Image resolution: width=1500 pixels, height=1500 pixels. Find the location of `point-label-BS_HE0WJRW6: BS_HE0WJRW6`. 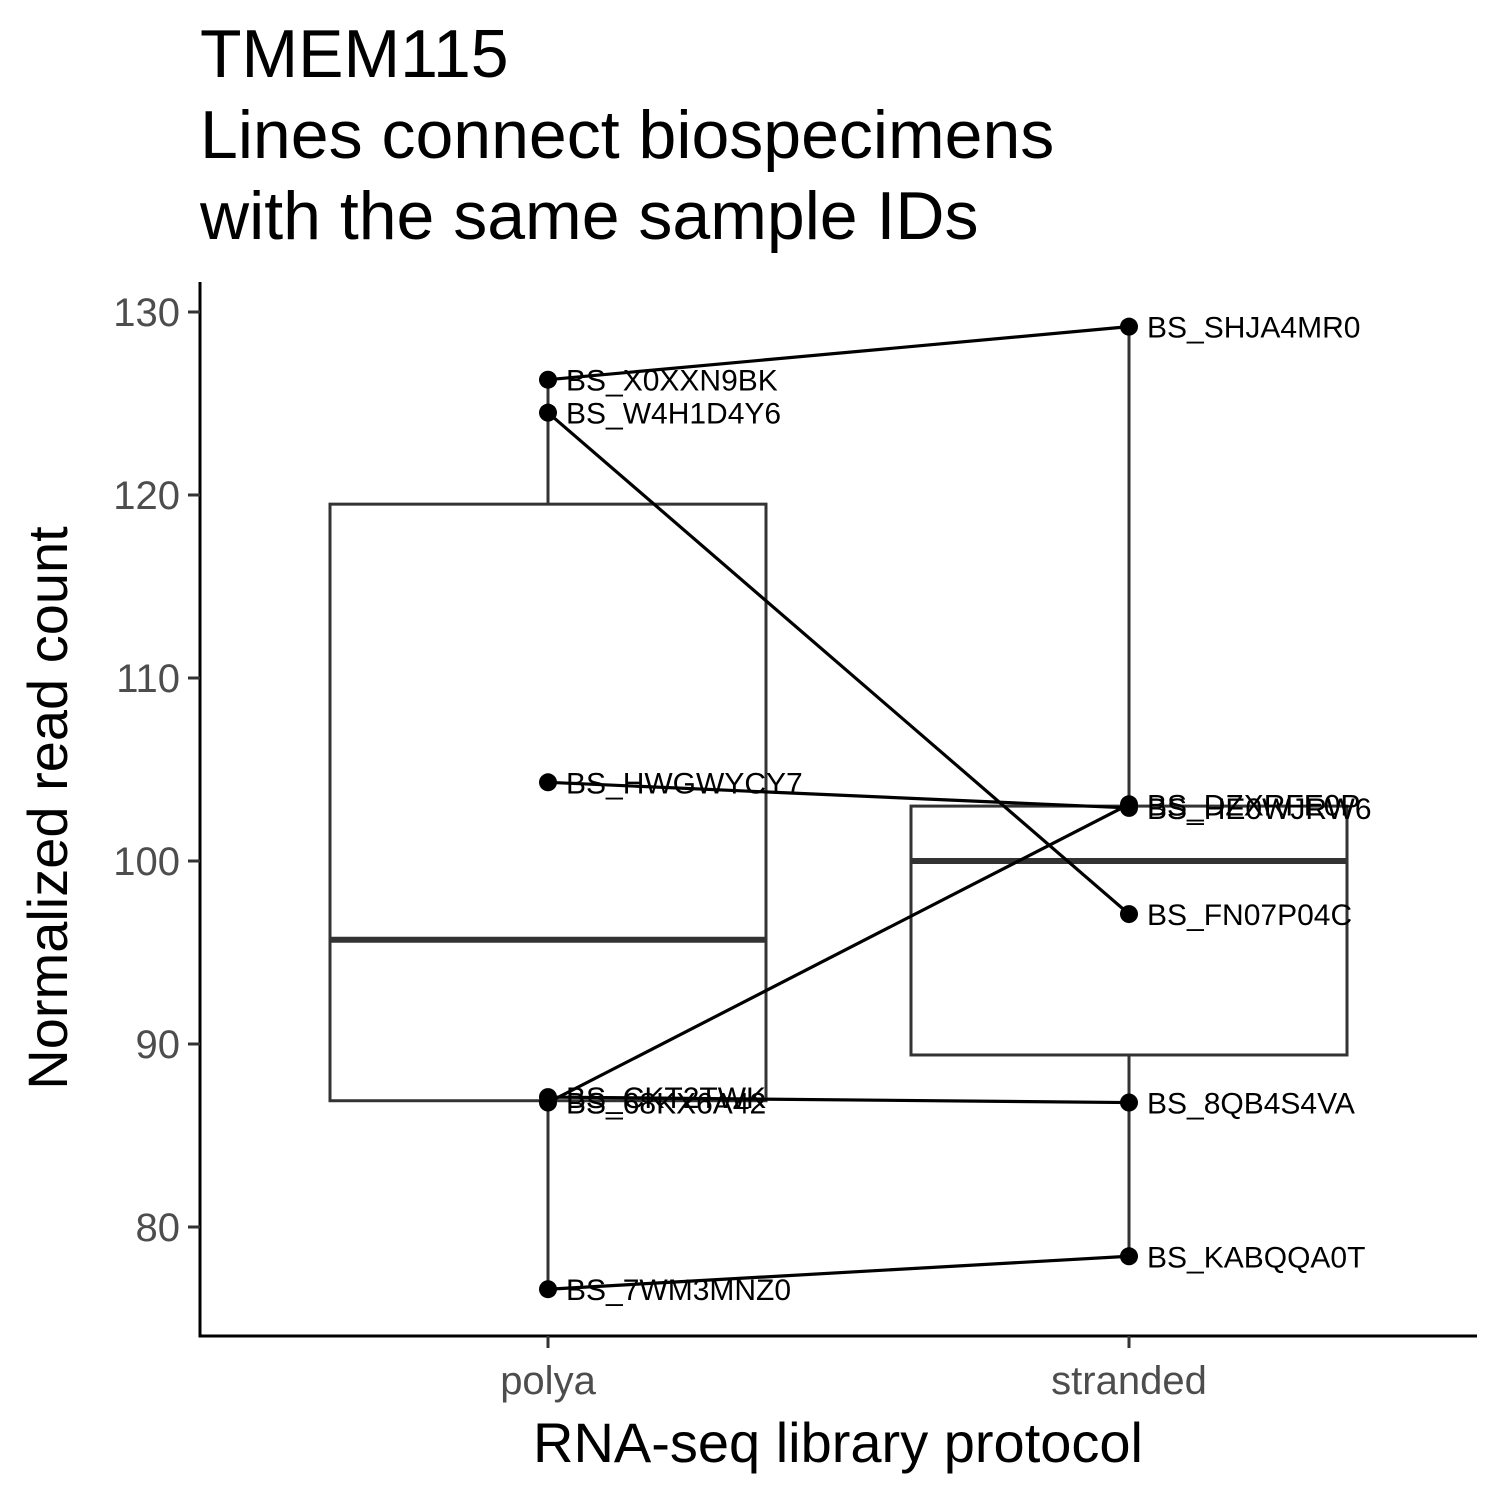

point-label-BS_HE0WJRW6: BS_HE0WJRW6 is located at coordinates (1259, 809).